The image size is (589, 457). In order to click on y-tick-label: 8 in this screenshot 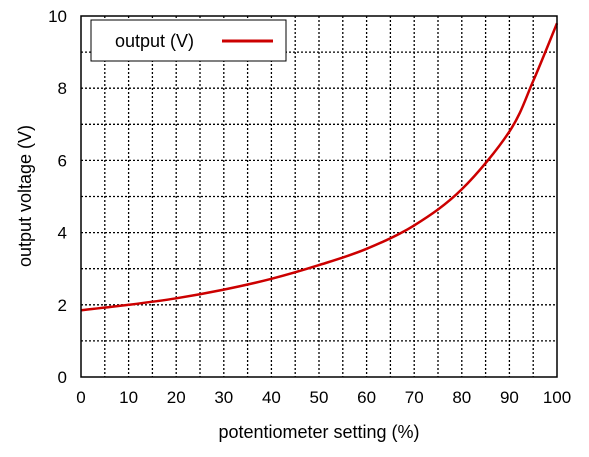, I will do `click(62, 88)`.